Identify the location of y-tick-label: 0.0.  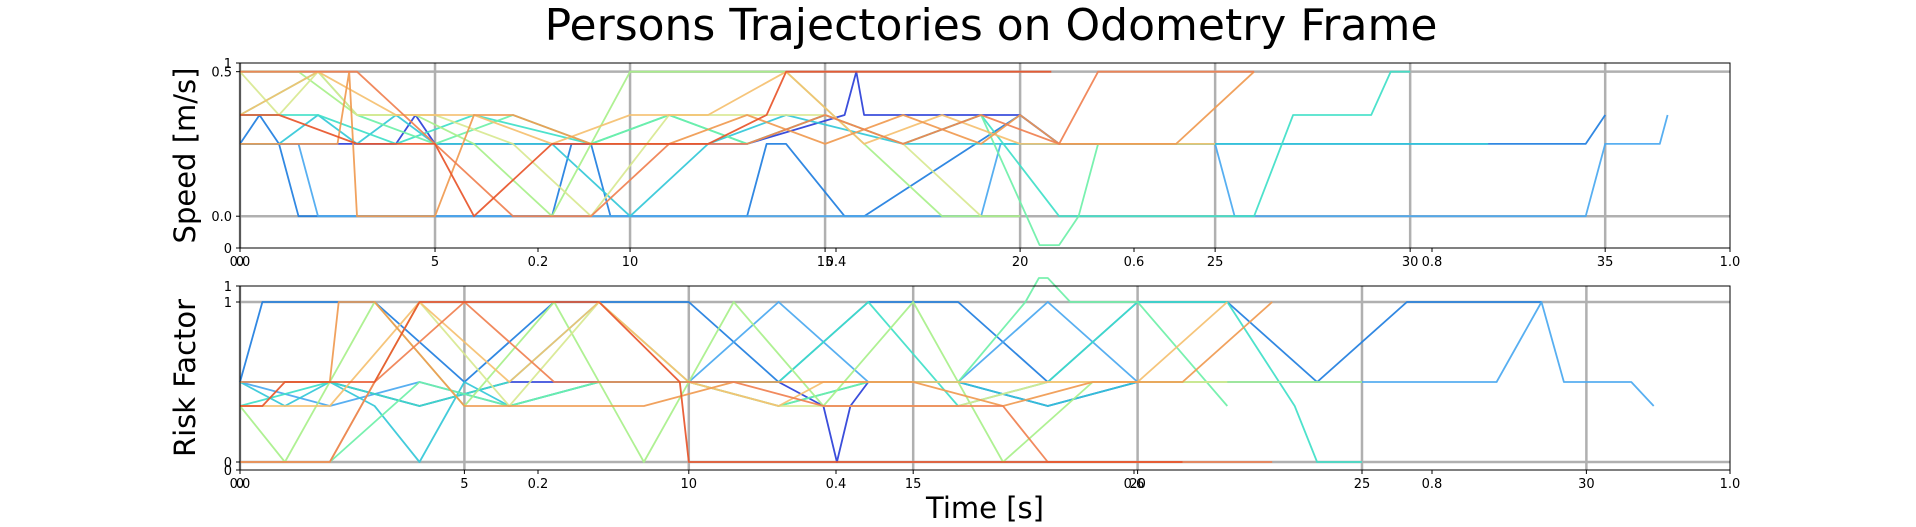
(221, 217).